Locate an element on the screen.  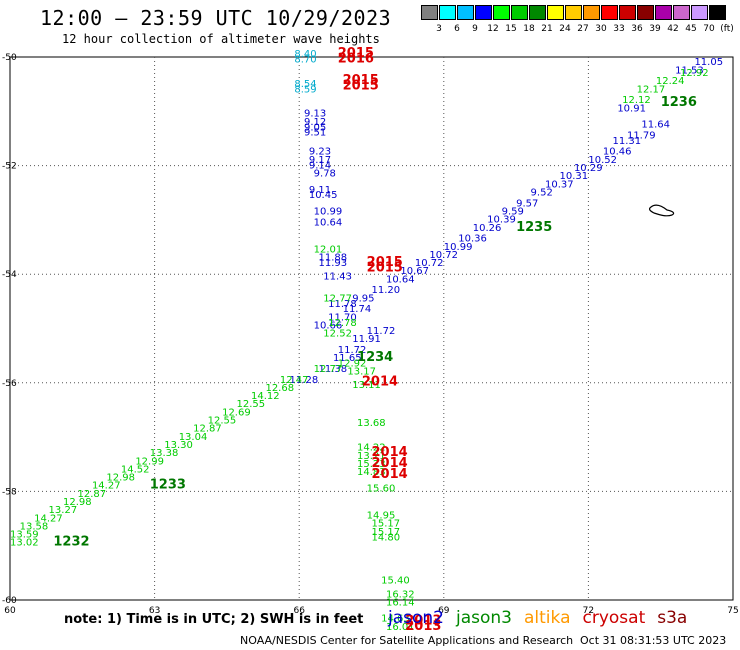
wave-height-reading: 16.14 is located at coordinates (400, 602).